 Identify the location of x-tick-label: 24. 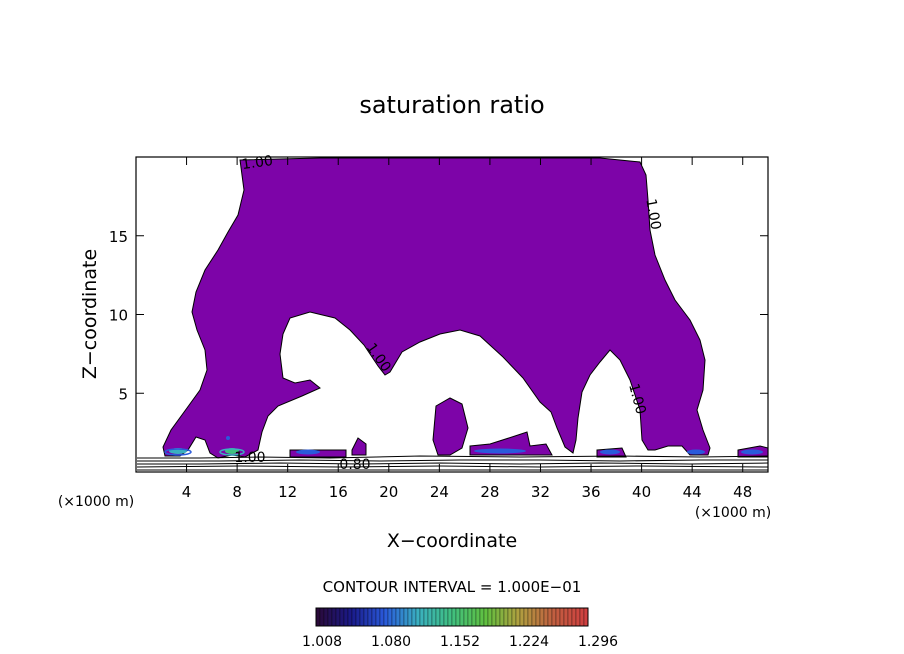
(439, 492).